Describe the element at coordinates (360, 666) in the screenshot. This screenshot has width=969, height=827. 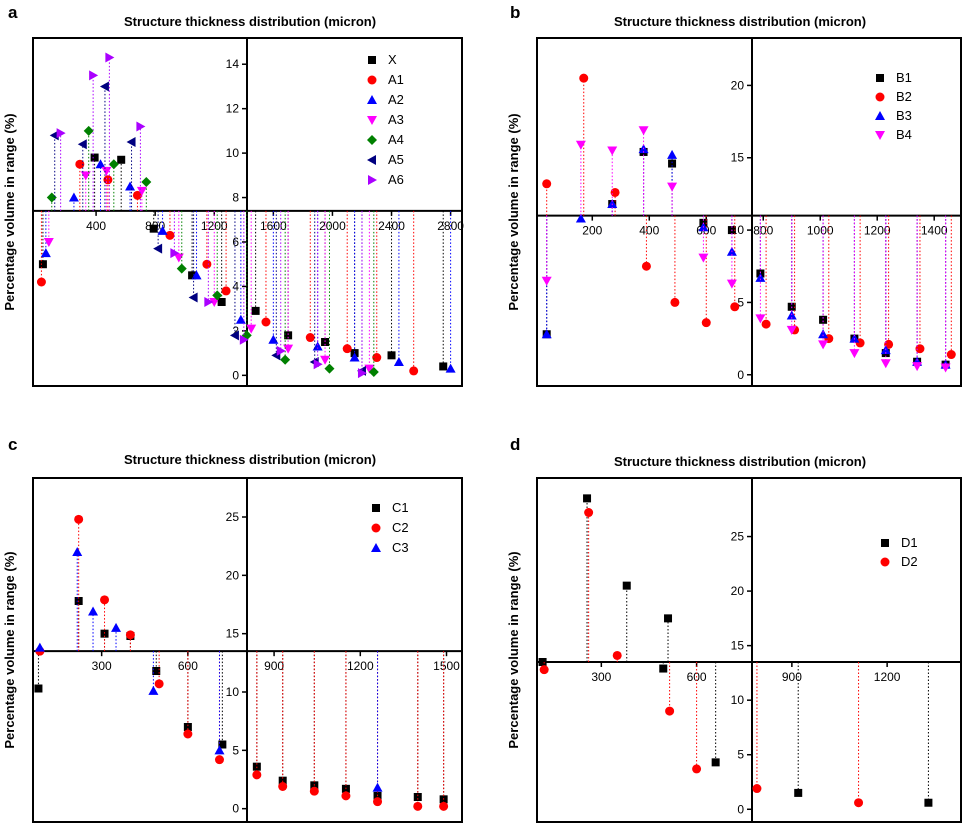
I see `x-tick-label: 1200` at that location.